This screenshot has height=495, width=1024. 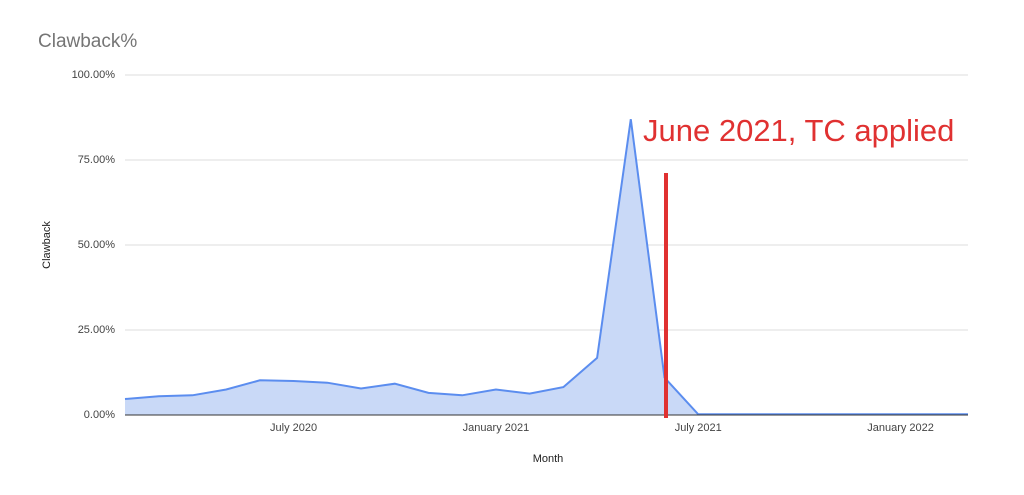 What do you see at coordinates (99, 415) in the screenshot?
I see `y-tick-label: 0.00%` at bounding box center [99, 415].